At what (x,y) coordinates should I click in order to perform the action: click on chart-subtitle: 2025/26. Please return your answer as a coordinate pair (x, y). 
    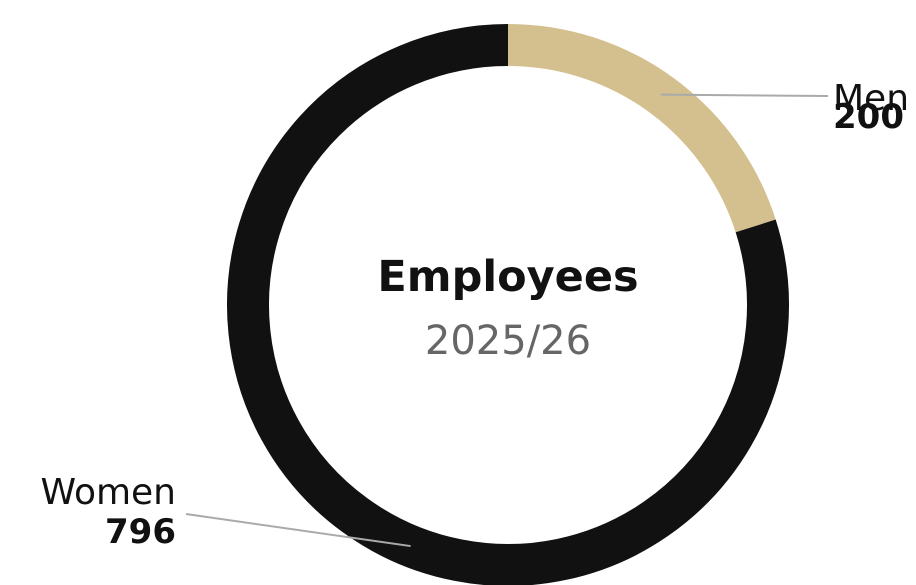
    Looking at the image, I should click on (508, 341).